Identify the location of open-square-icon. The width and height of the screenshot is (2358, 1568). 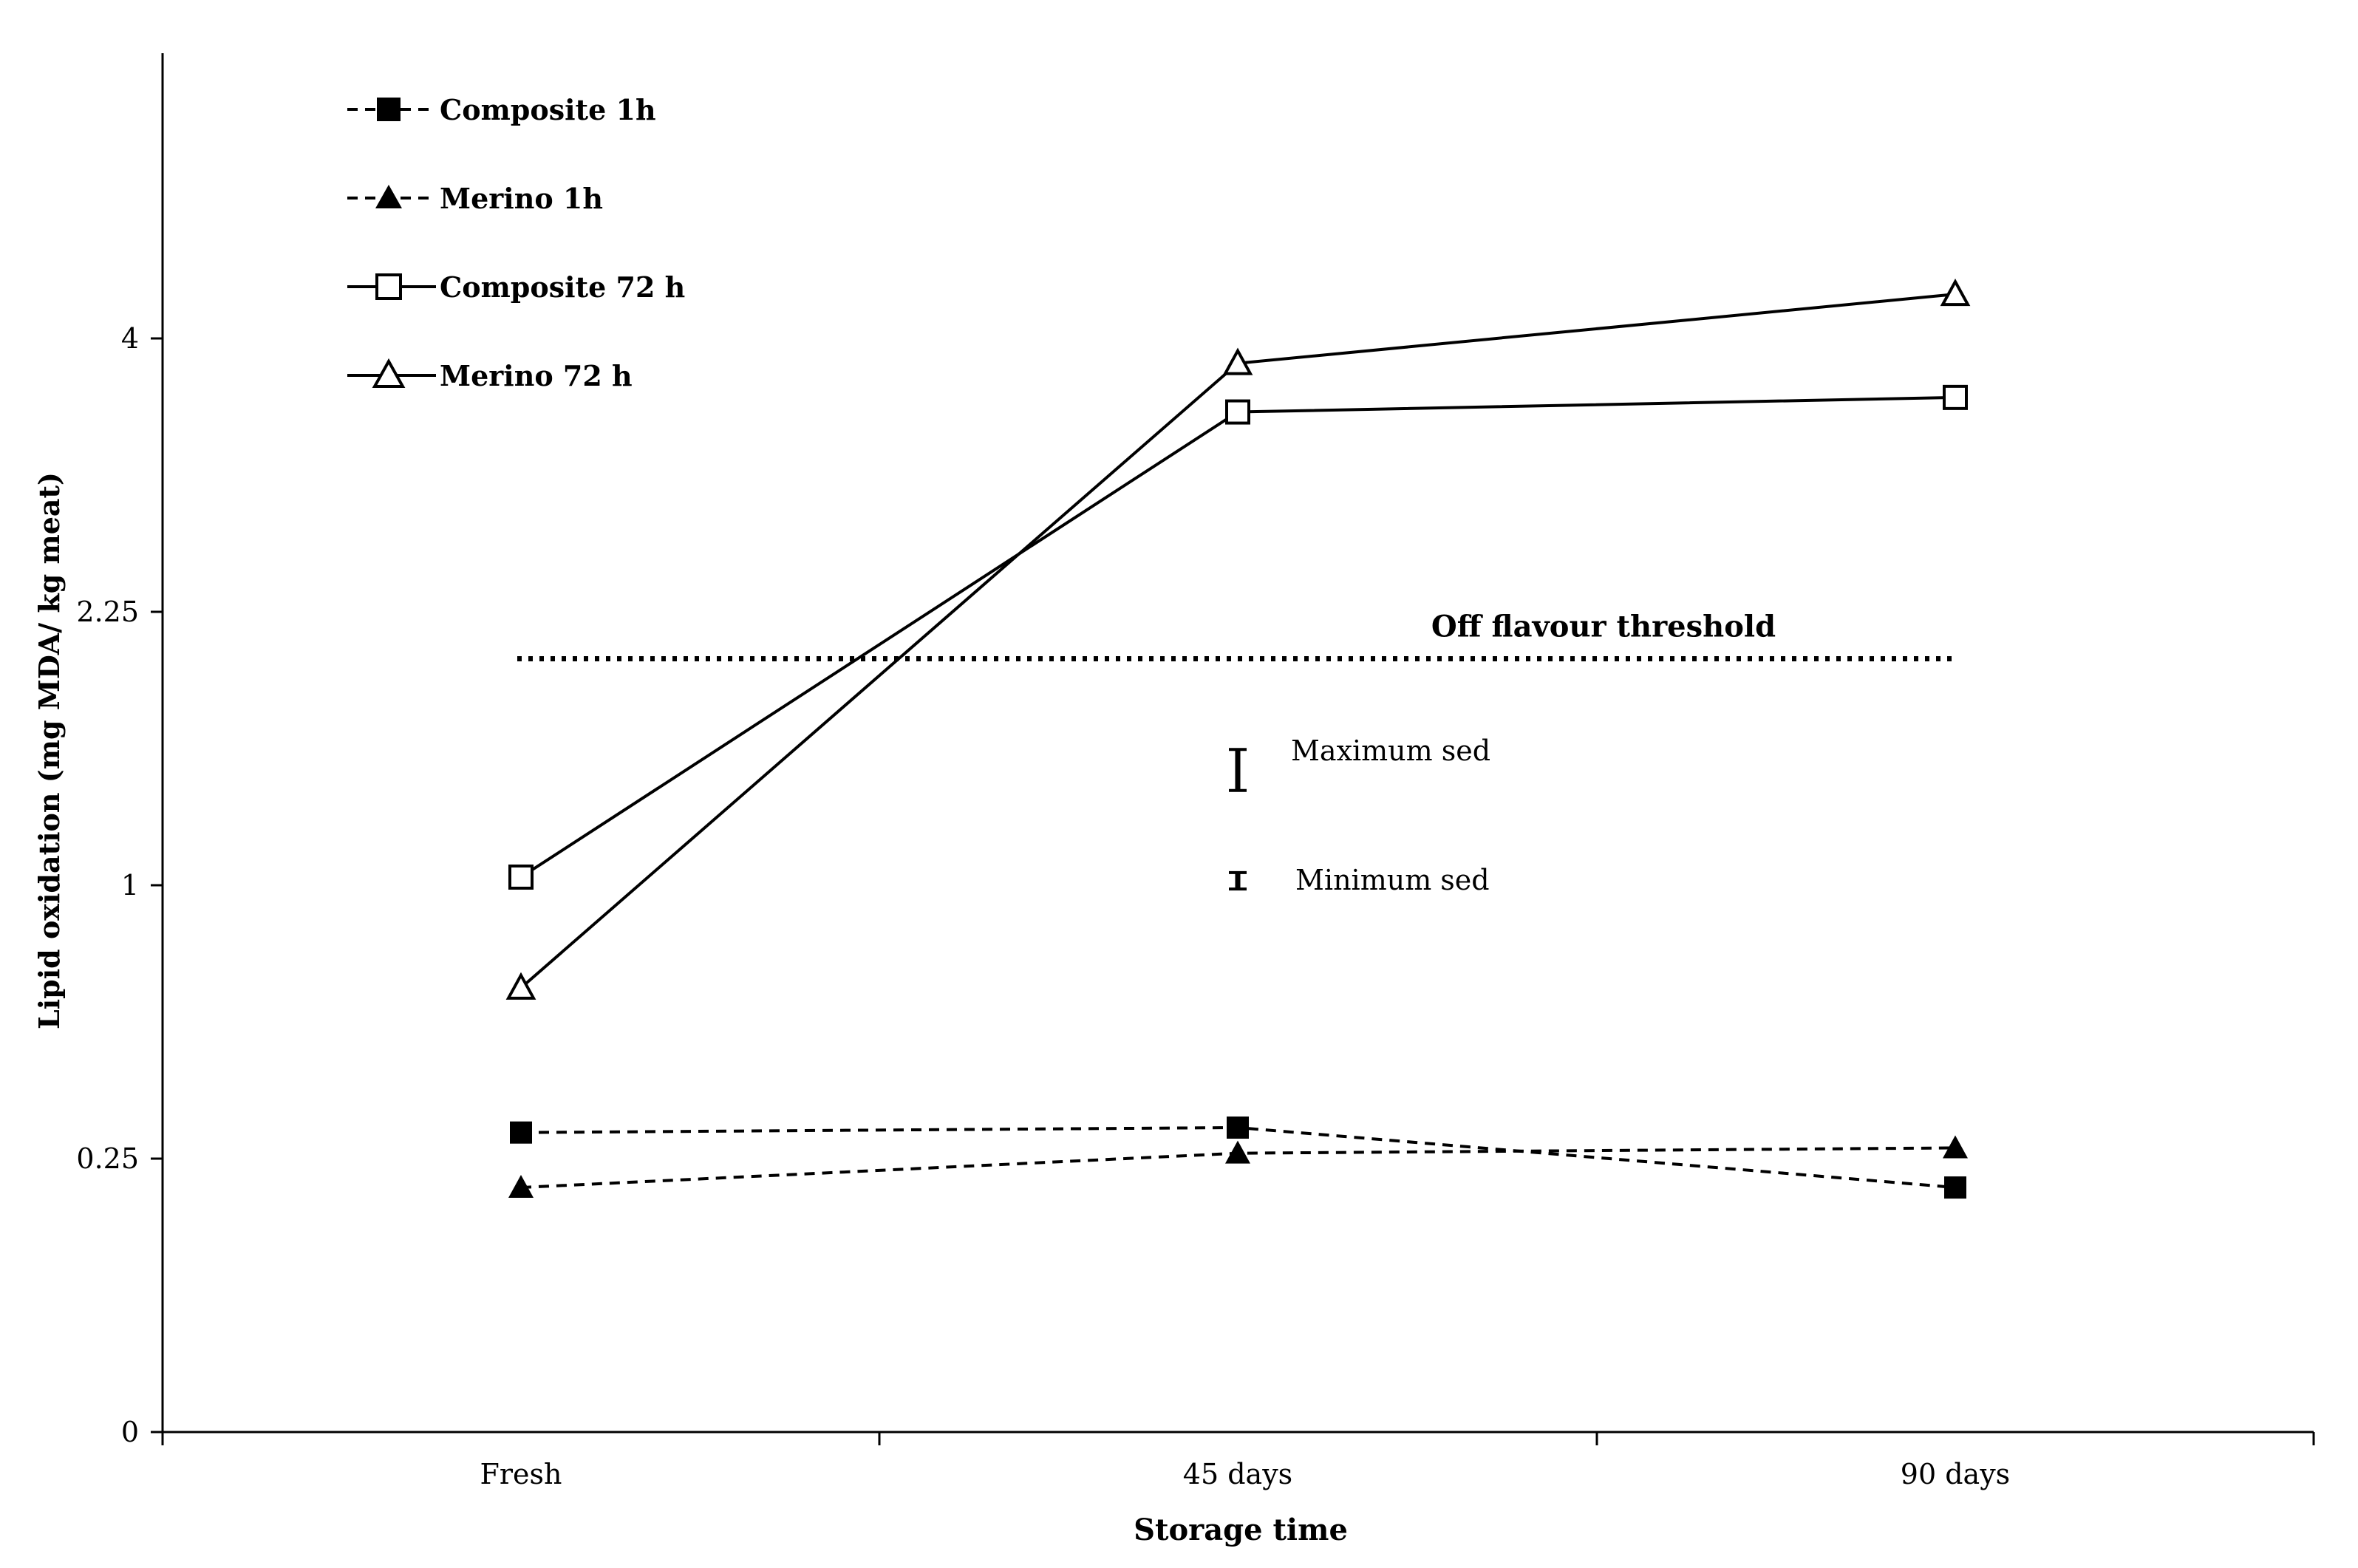
(388, 286).